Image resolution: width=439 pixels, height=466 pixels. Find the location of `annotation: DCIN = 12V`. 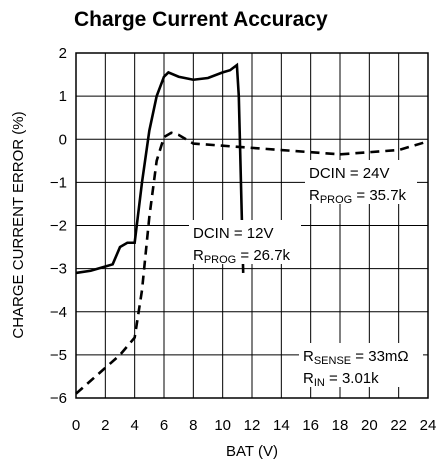

annotation: DCIN = 12V is located at coordinates (233, 233).